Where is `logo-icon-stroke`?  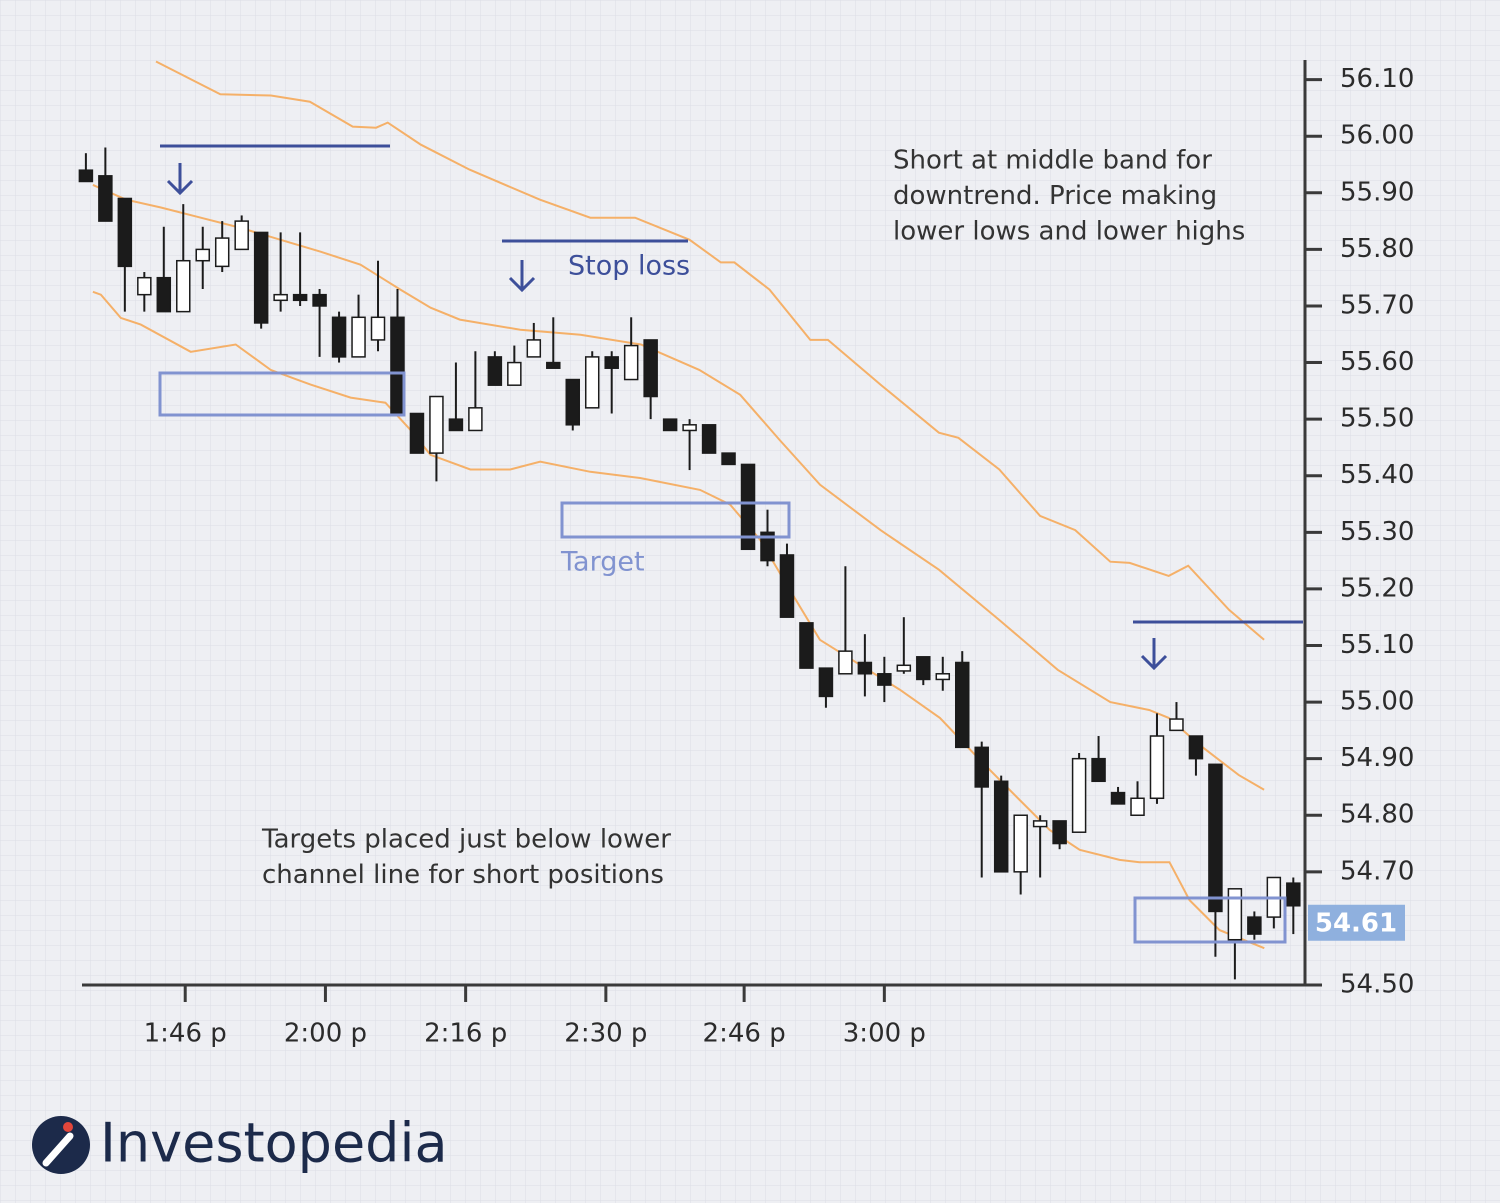 logo-icon-stroke is located at coordinates (58, 1149).